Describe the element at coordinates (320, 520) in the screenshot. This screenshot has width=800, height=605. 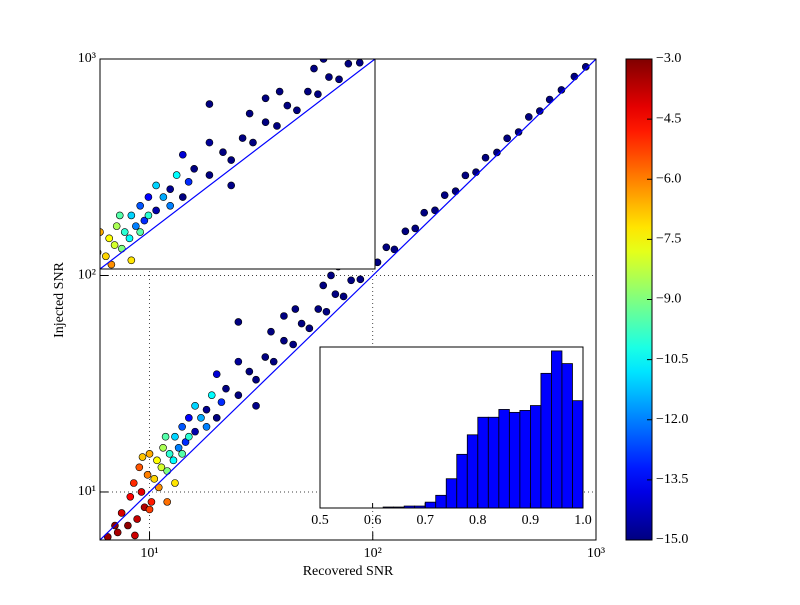
I see `x-tick-label: 0.5` at that location.